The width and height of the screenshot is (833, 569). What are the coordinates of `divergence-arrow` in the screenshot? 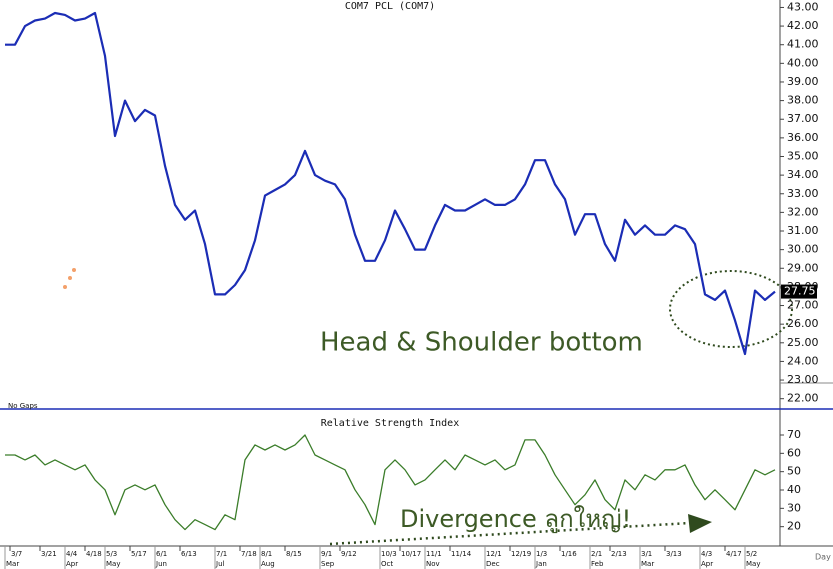 It's located at (510, 533).